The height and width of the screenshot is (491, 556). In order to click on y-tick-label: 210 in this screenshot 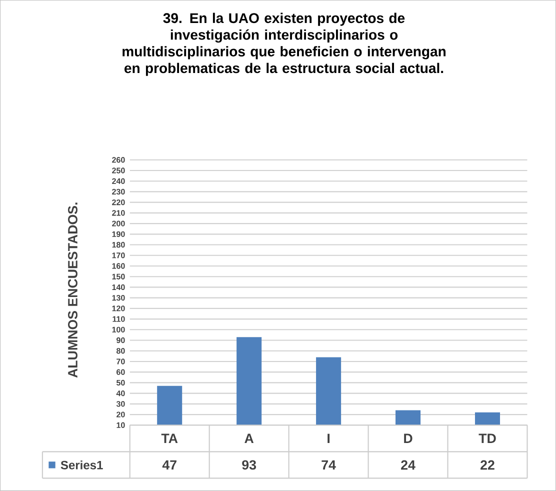, I will do `click(118, 213)`.